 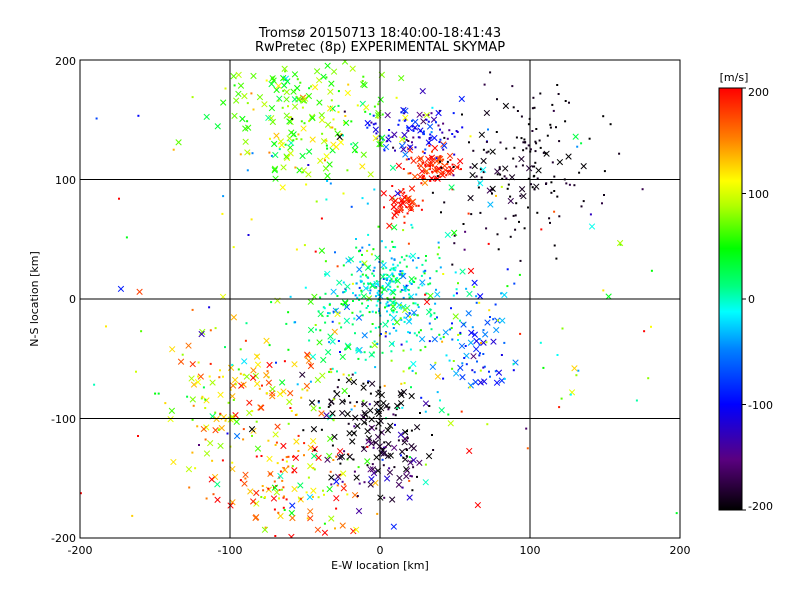 What do you see at coordinates (734, 77) in the screenshot?
I see `colorbar-unit-label: [m/s]` at bounding box center [734, 77].